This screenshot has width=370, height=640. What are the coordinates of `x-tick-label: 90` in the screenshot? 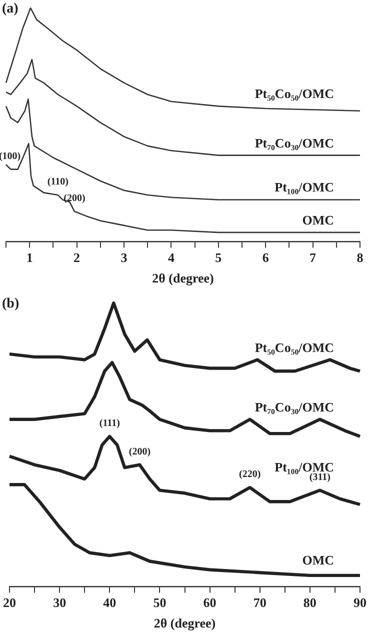 It's located at (360, 602).